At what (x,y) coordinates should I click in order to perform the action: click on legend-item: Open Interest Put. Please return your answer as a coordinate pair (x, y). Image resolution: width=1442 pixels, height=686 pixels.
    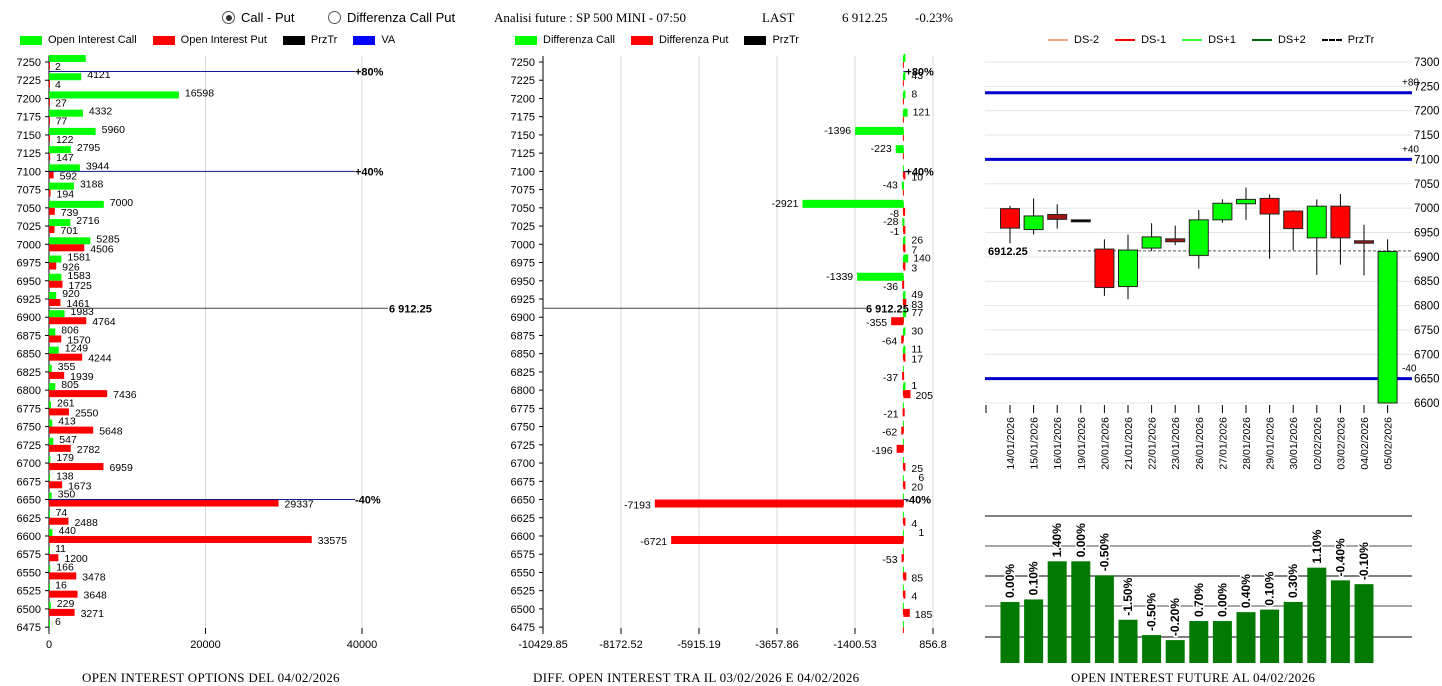
    Looking at the image, I should click on (209, 40).